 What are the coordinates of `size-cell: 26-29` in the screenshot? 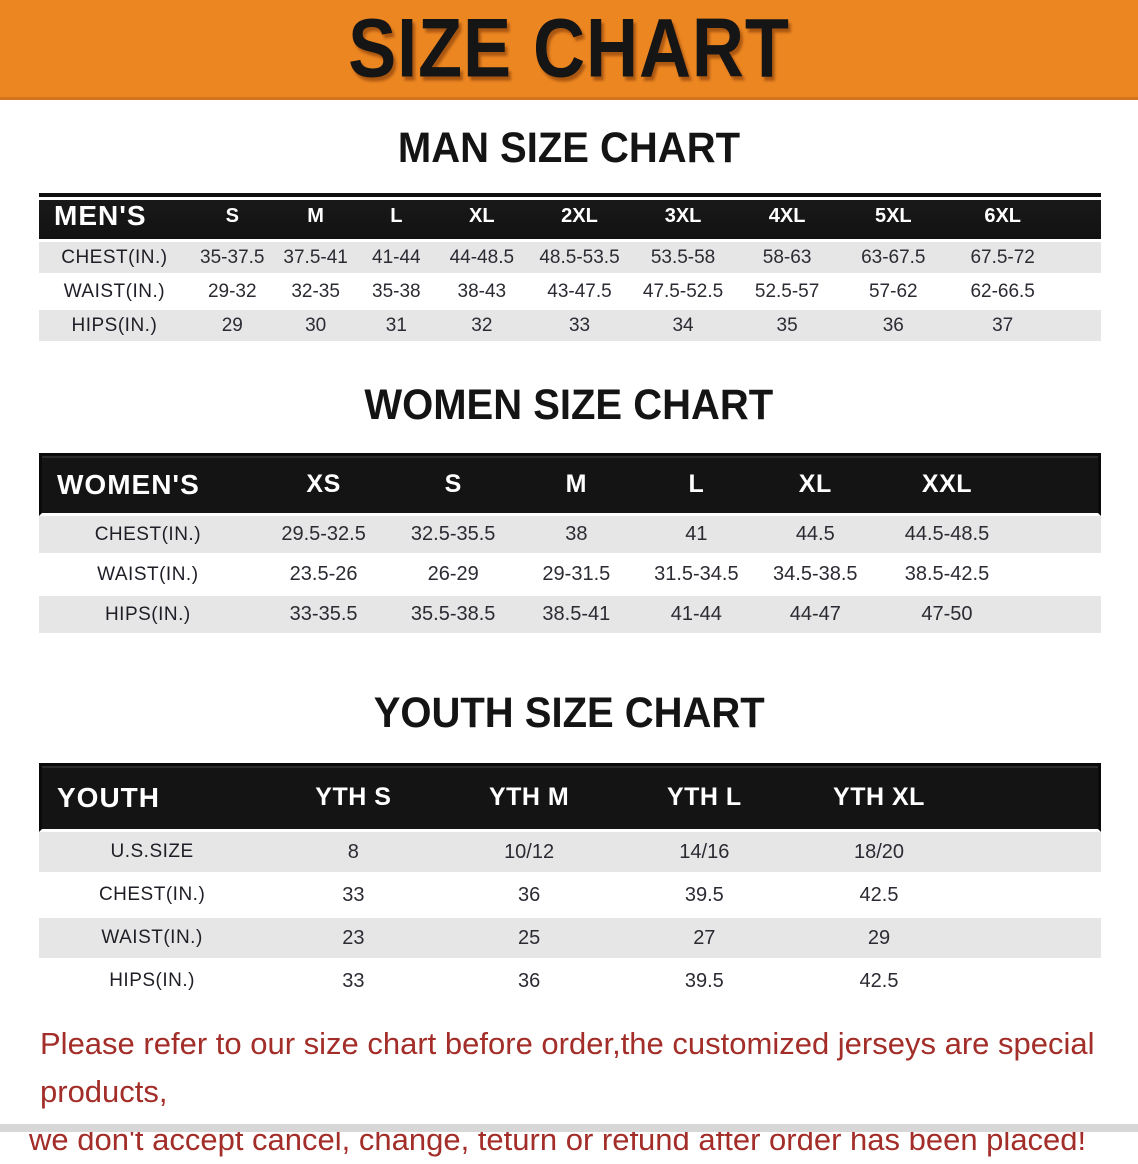 It's located at (453, 576).